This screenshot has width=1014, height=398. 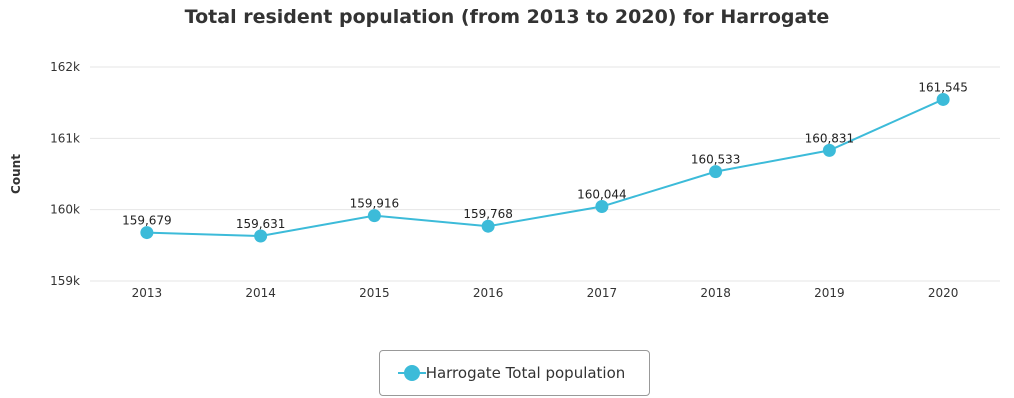 I want to click on data-label: 159,916, so click(x=375, y=204).